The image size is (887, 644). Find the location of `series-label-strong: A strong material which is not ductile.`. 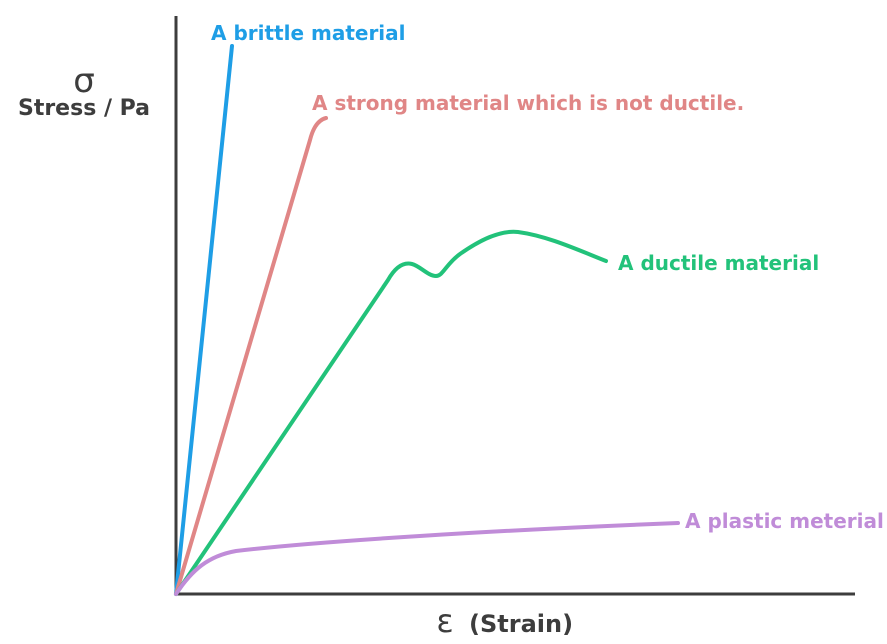

series-label-strong: A strong material which is not ductile. is located at coordinates (528, 103).